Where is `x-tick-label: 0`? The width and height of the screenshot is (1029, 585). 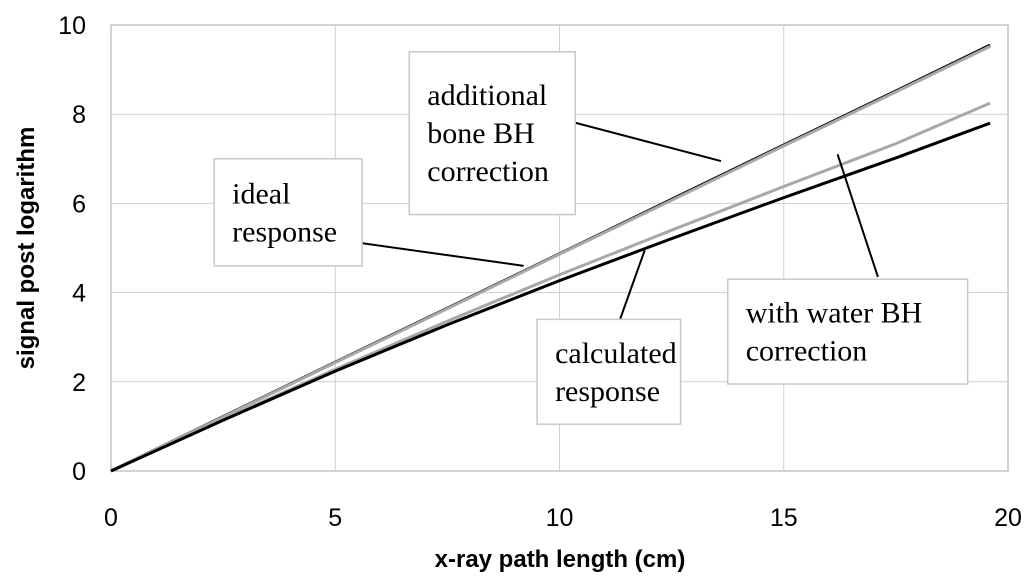 x-tick-label: 0 is located at coordinates (111, 518).